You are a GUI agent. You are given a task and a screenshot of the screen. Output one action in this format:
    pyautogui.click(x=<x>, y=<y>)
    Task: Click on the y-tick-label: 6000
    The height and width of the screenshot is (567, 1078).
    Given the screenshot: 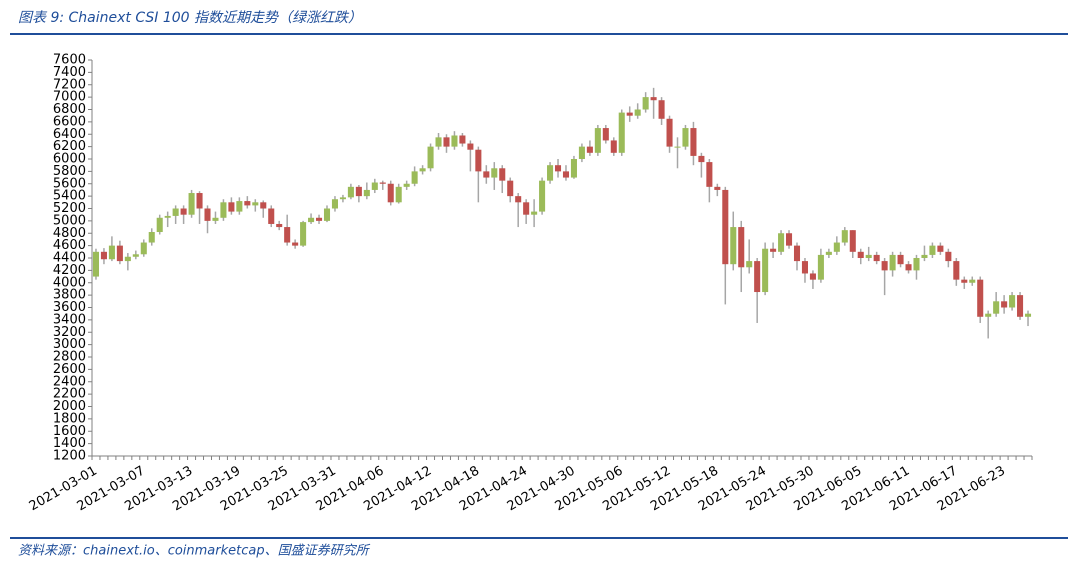 What is the action you would take?
    pyautogui.click(x=69, y=159)
    